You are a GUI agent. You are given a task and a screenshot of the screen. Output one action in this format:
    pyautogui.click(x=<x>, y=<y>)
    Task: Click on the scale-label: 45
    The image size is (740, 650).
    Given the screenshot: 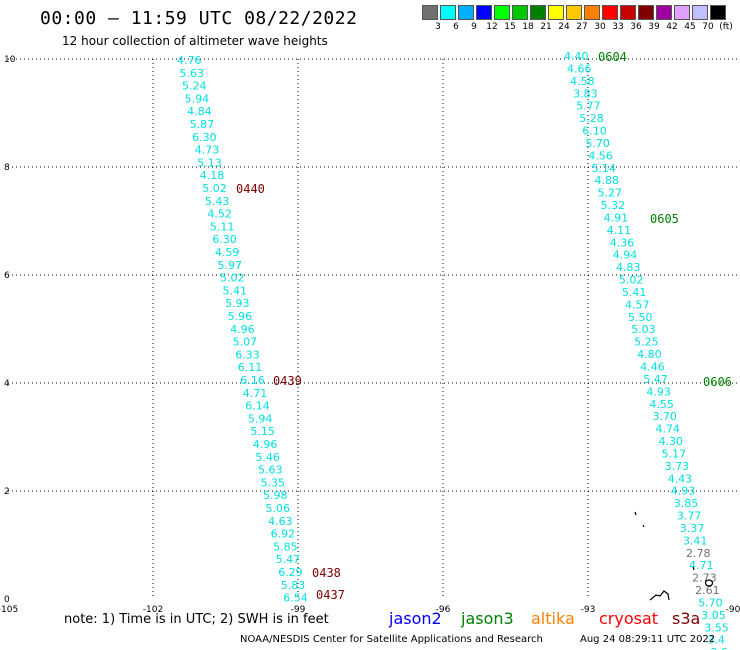 What is the action you would take?
    pyautogui.click(x=690, y=27)
    